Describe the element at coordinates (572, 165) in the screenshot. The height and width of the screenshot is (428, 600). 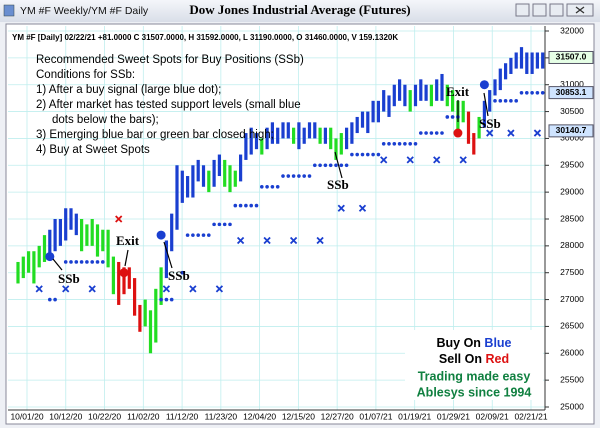
I see `y-tick-label: 29500` at that location.